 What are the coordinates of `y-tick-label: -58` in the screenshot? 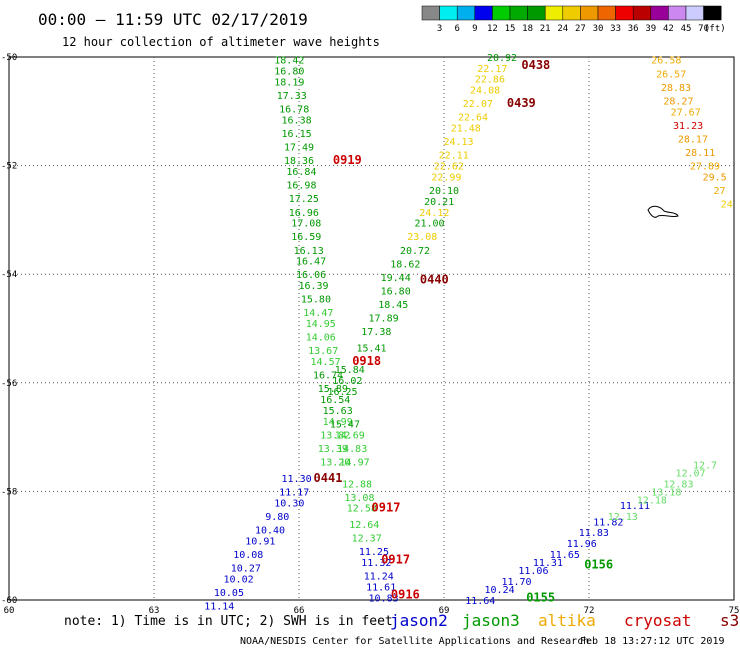 It's located at (9, 492).